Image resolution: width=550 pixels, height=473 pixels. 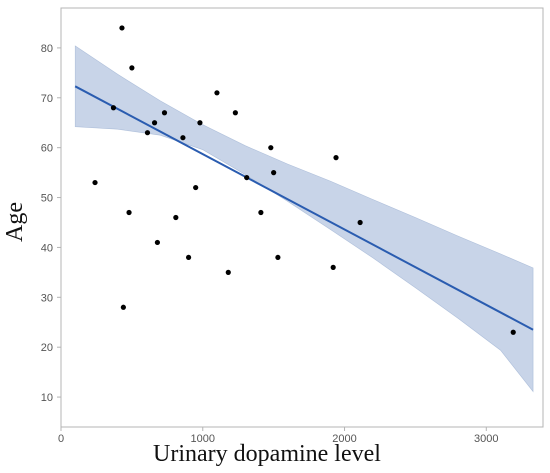 What do you see at coordinates (344, 439) in the screenshot?
I see `x-tick-label: 2000` at bounding box center [344, 439].